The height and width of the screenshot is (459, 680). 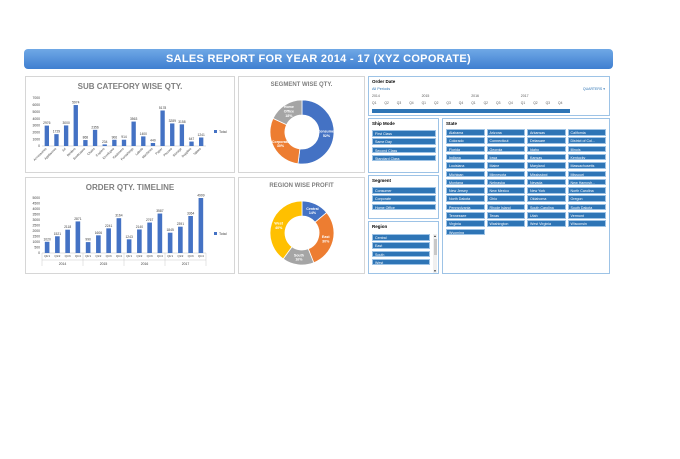 What do you see at coordinates (505, 215) in the screenshot?
I see `state-item: Texas` at bounding box center [505, 215].